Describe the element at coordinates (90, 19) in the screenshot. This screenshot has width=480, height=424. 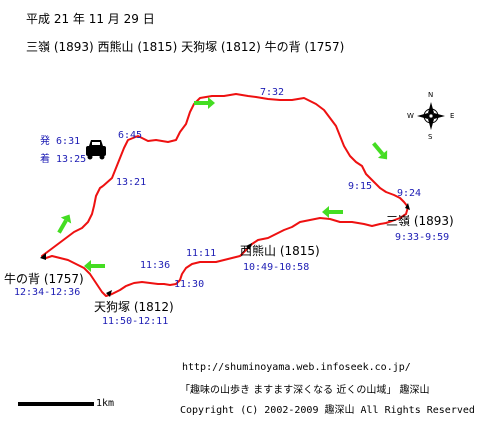
I see `trip-date: 平成 21 年 11 月 29 日` at that location.